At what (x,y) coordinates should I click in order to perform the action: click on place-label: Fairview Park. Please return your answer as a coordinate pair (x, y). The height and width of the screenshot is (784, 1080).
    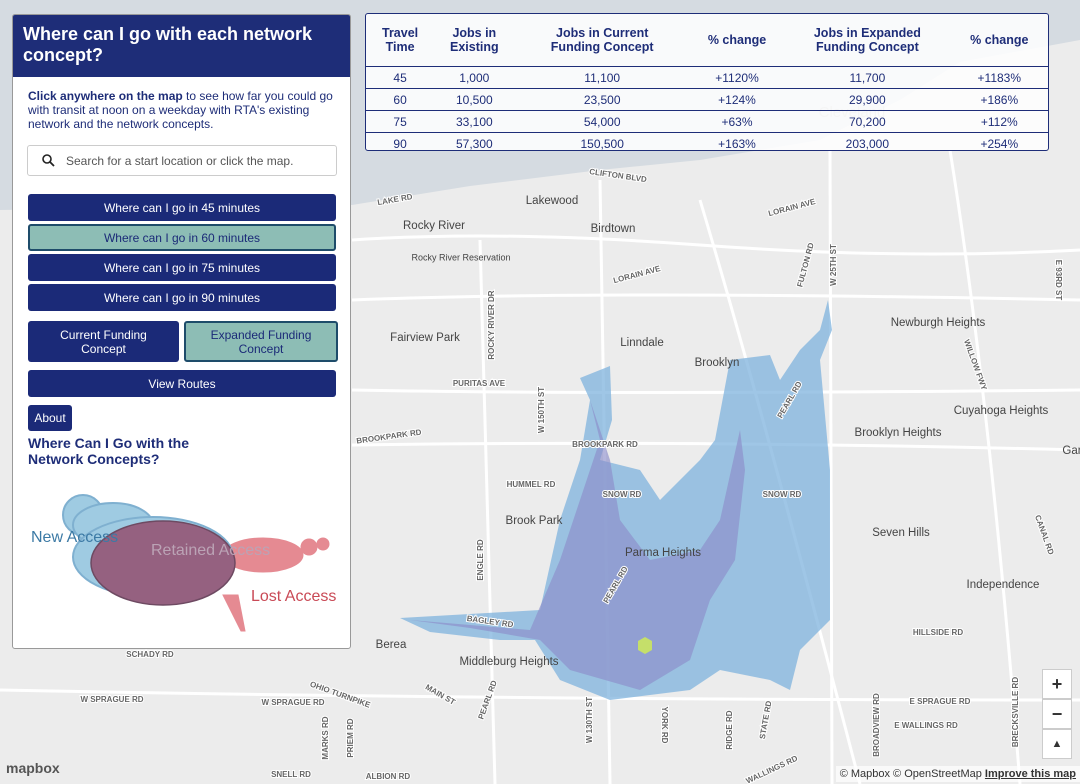
    Looking at the image, I should click on (425, 338).